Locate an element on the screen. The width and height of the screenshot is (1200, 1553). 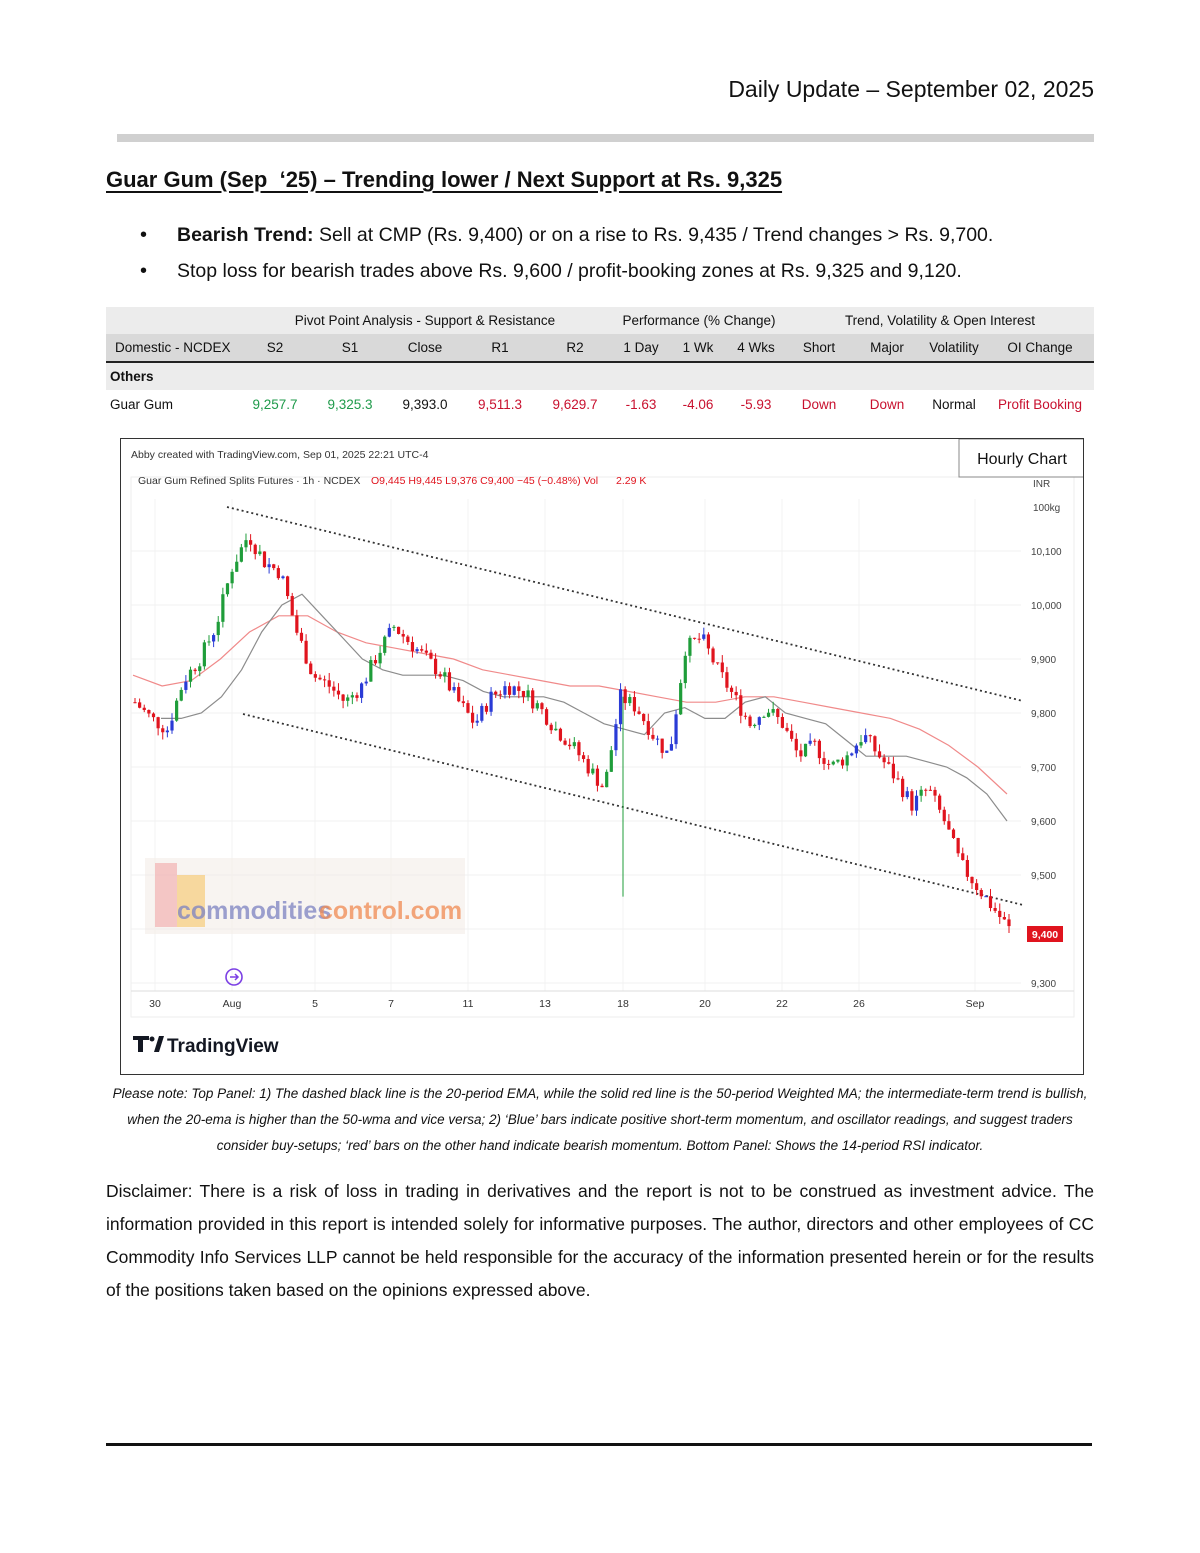
col-header: R2 is located at coordinates (575, 348).